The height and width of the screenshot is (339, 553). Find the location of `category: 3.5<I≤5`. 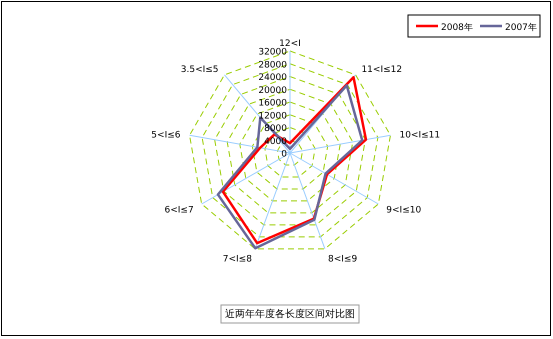

category: 3.5<I≤5 is located at coordinates (199, 69).